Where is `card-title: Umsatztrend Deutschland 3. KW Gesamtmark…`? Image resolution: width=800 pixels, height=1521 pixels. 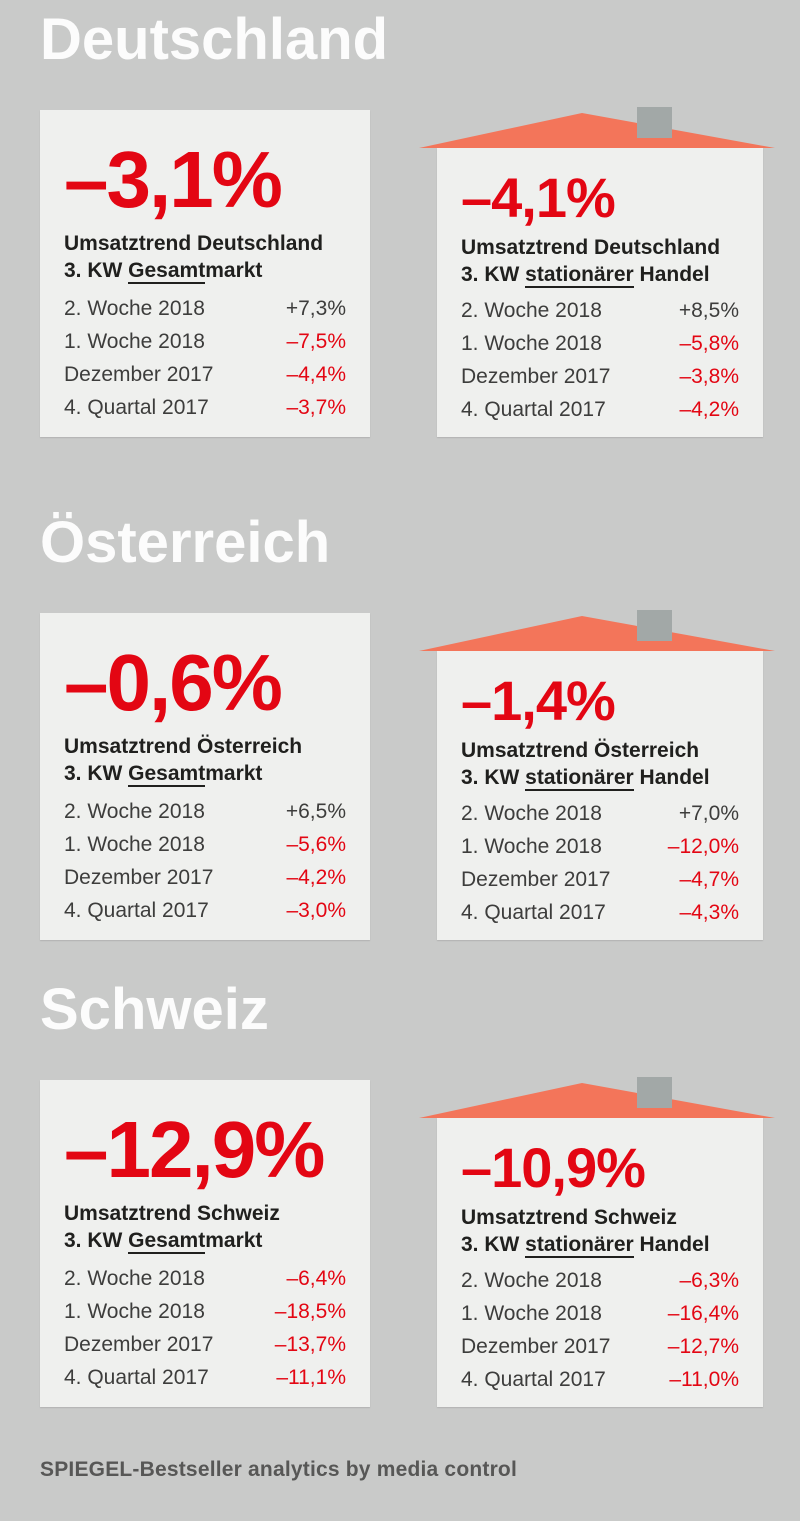 card-title: Umsatztrend Deutschland 3. KW Gesamtmark… is located at coordinates (205, 257).